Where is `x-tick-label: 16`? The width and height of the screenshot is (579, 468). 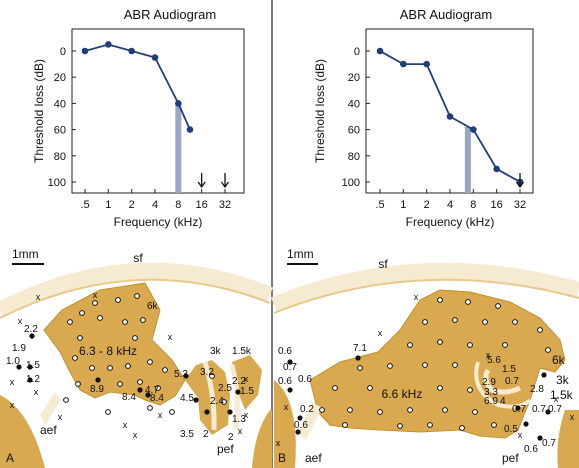 x-tick-label: 16 is located at coordinates (497, 205).